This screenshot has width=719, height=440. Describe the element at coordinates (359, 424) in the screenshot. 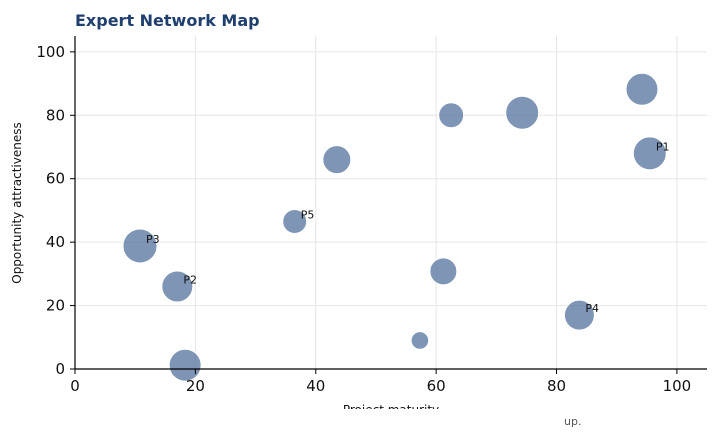

I see `x-label-mask` at that location.